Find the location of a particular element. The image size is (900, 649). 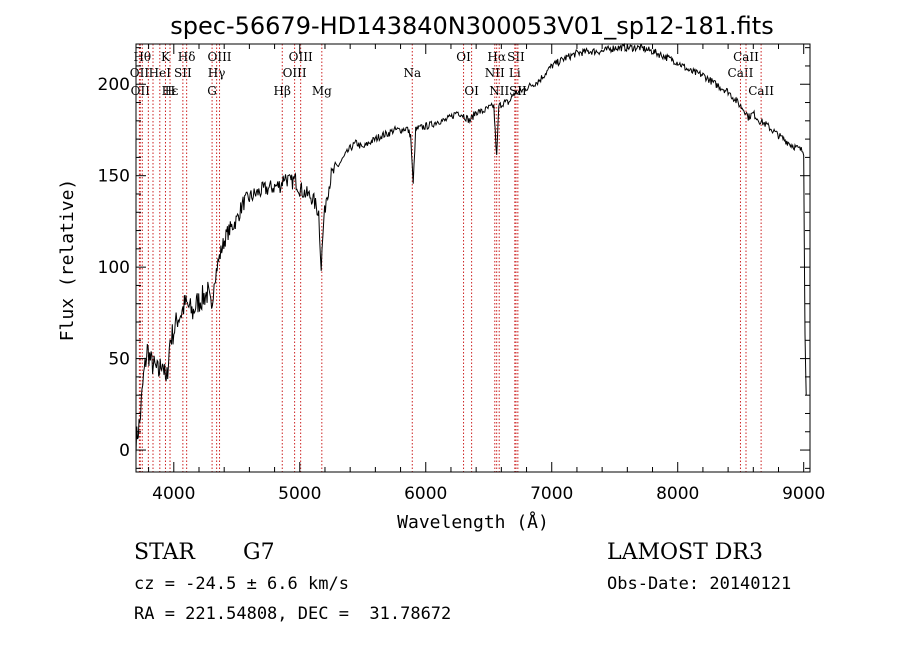

object-class: STAR is located at coordinates (164, 552).